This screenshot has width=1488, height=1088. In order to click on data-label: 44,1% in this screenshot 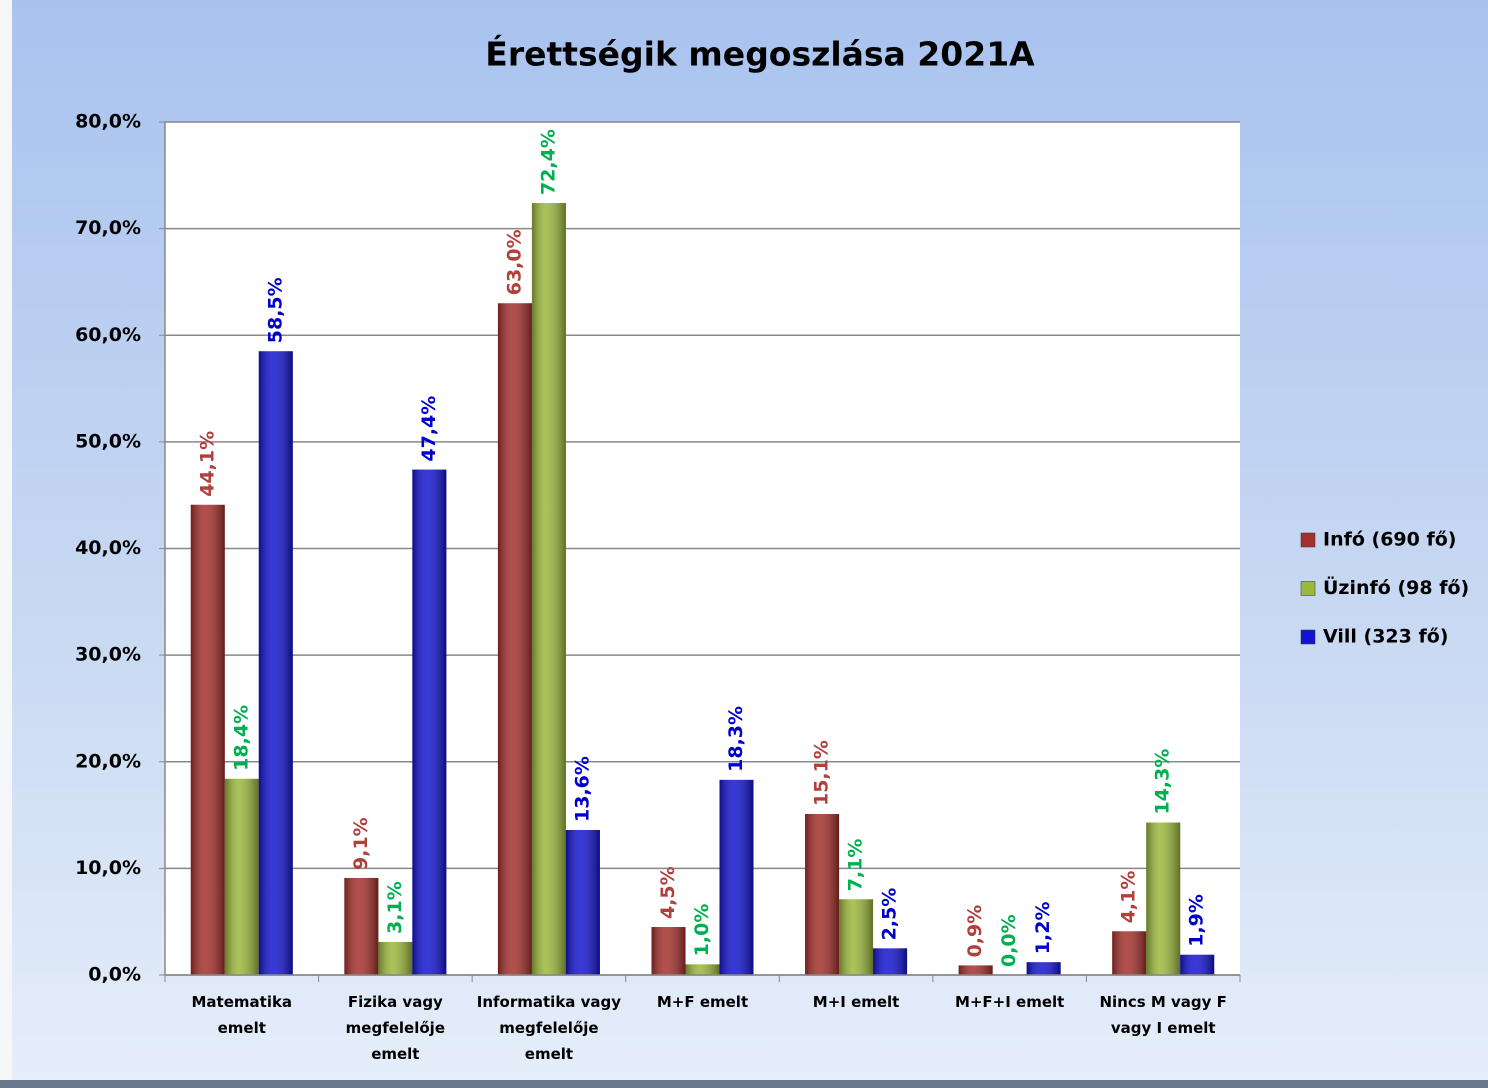, I will do `click(207, 464)`.